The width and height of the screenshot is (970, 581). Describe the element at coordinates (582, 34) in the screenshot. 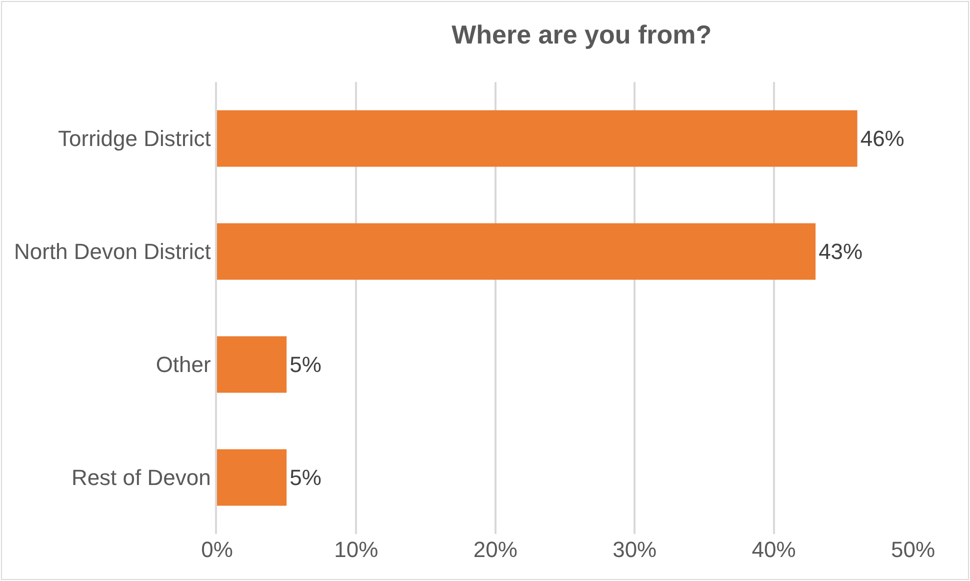

I see `chart-title: Where are you from?` at that location.